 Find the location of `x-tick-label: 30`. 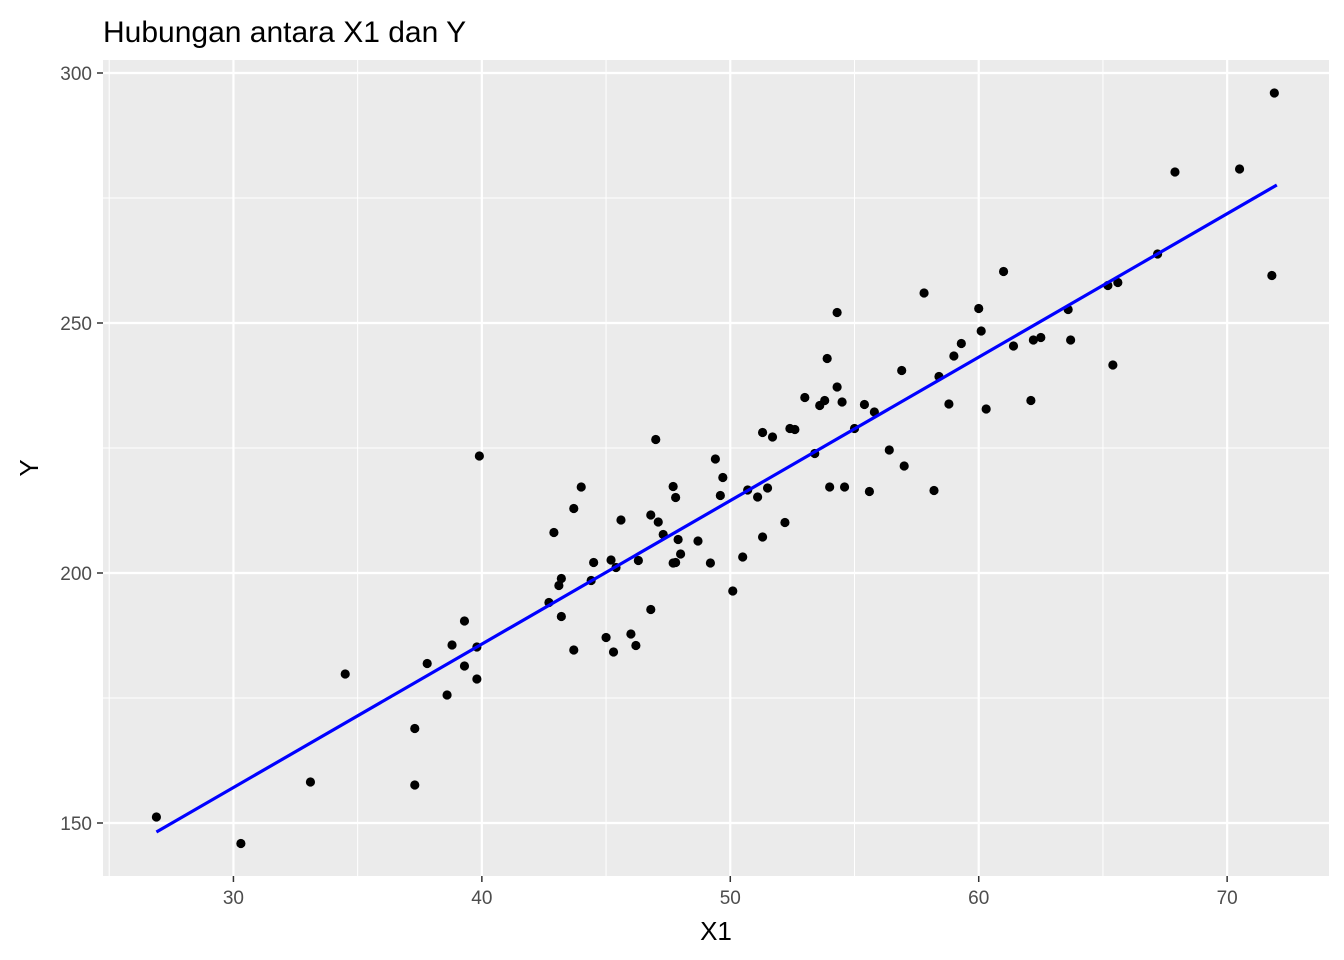

x-tick-label: 30 is located at coordinates (233, 898).